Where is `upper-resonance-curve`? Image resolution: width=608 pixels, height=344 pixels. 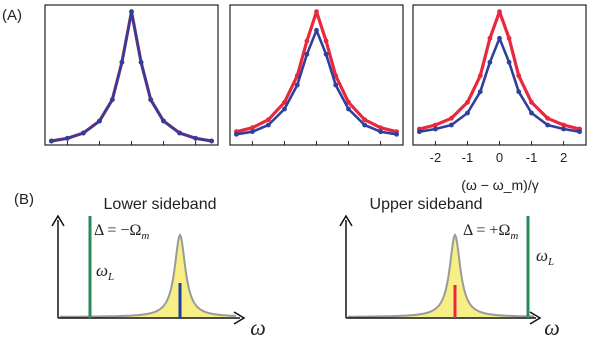 upper-resonance-curve is located at coordinates (441, 275).